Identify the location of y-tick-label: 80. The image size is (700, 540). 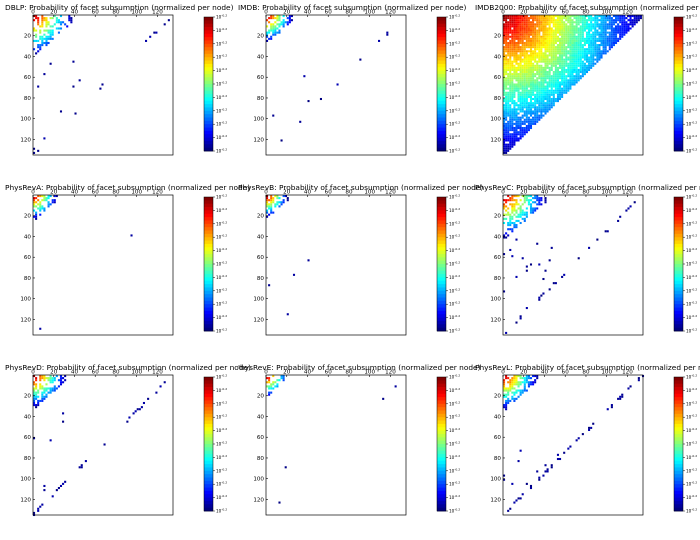
(261, 279).